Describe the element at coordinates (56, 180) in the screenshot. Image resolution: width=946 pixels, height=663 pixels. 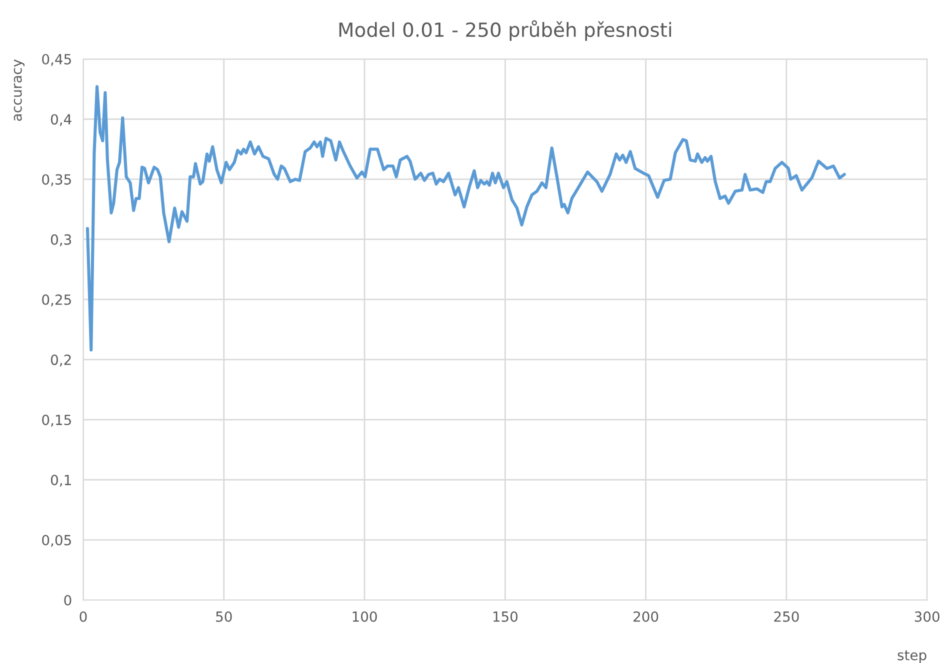
I see `y-tick-label: 0,35` at that location.